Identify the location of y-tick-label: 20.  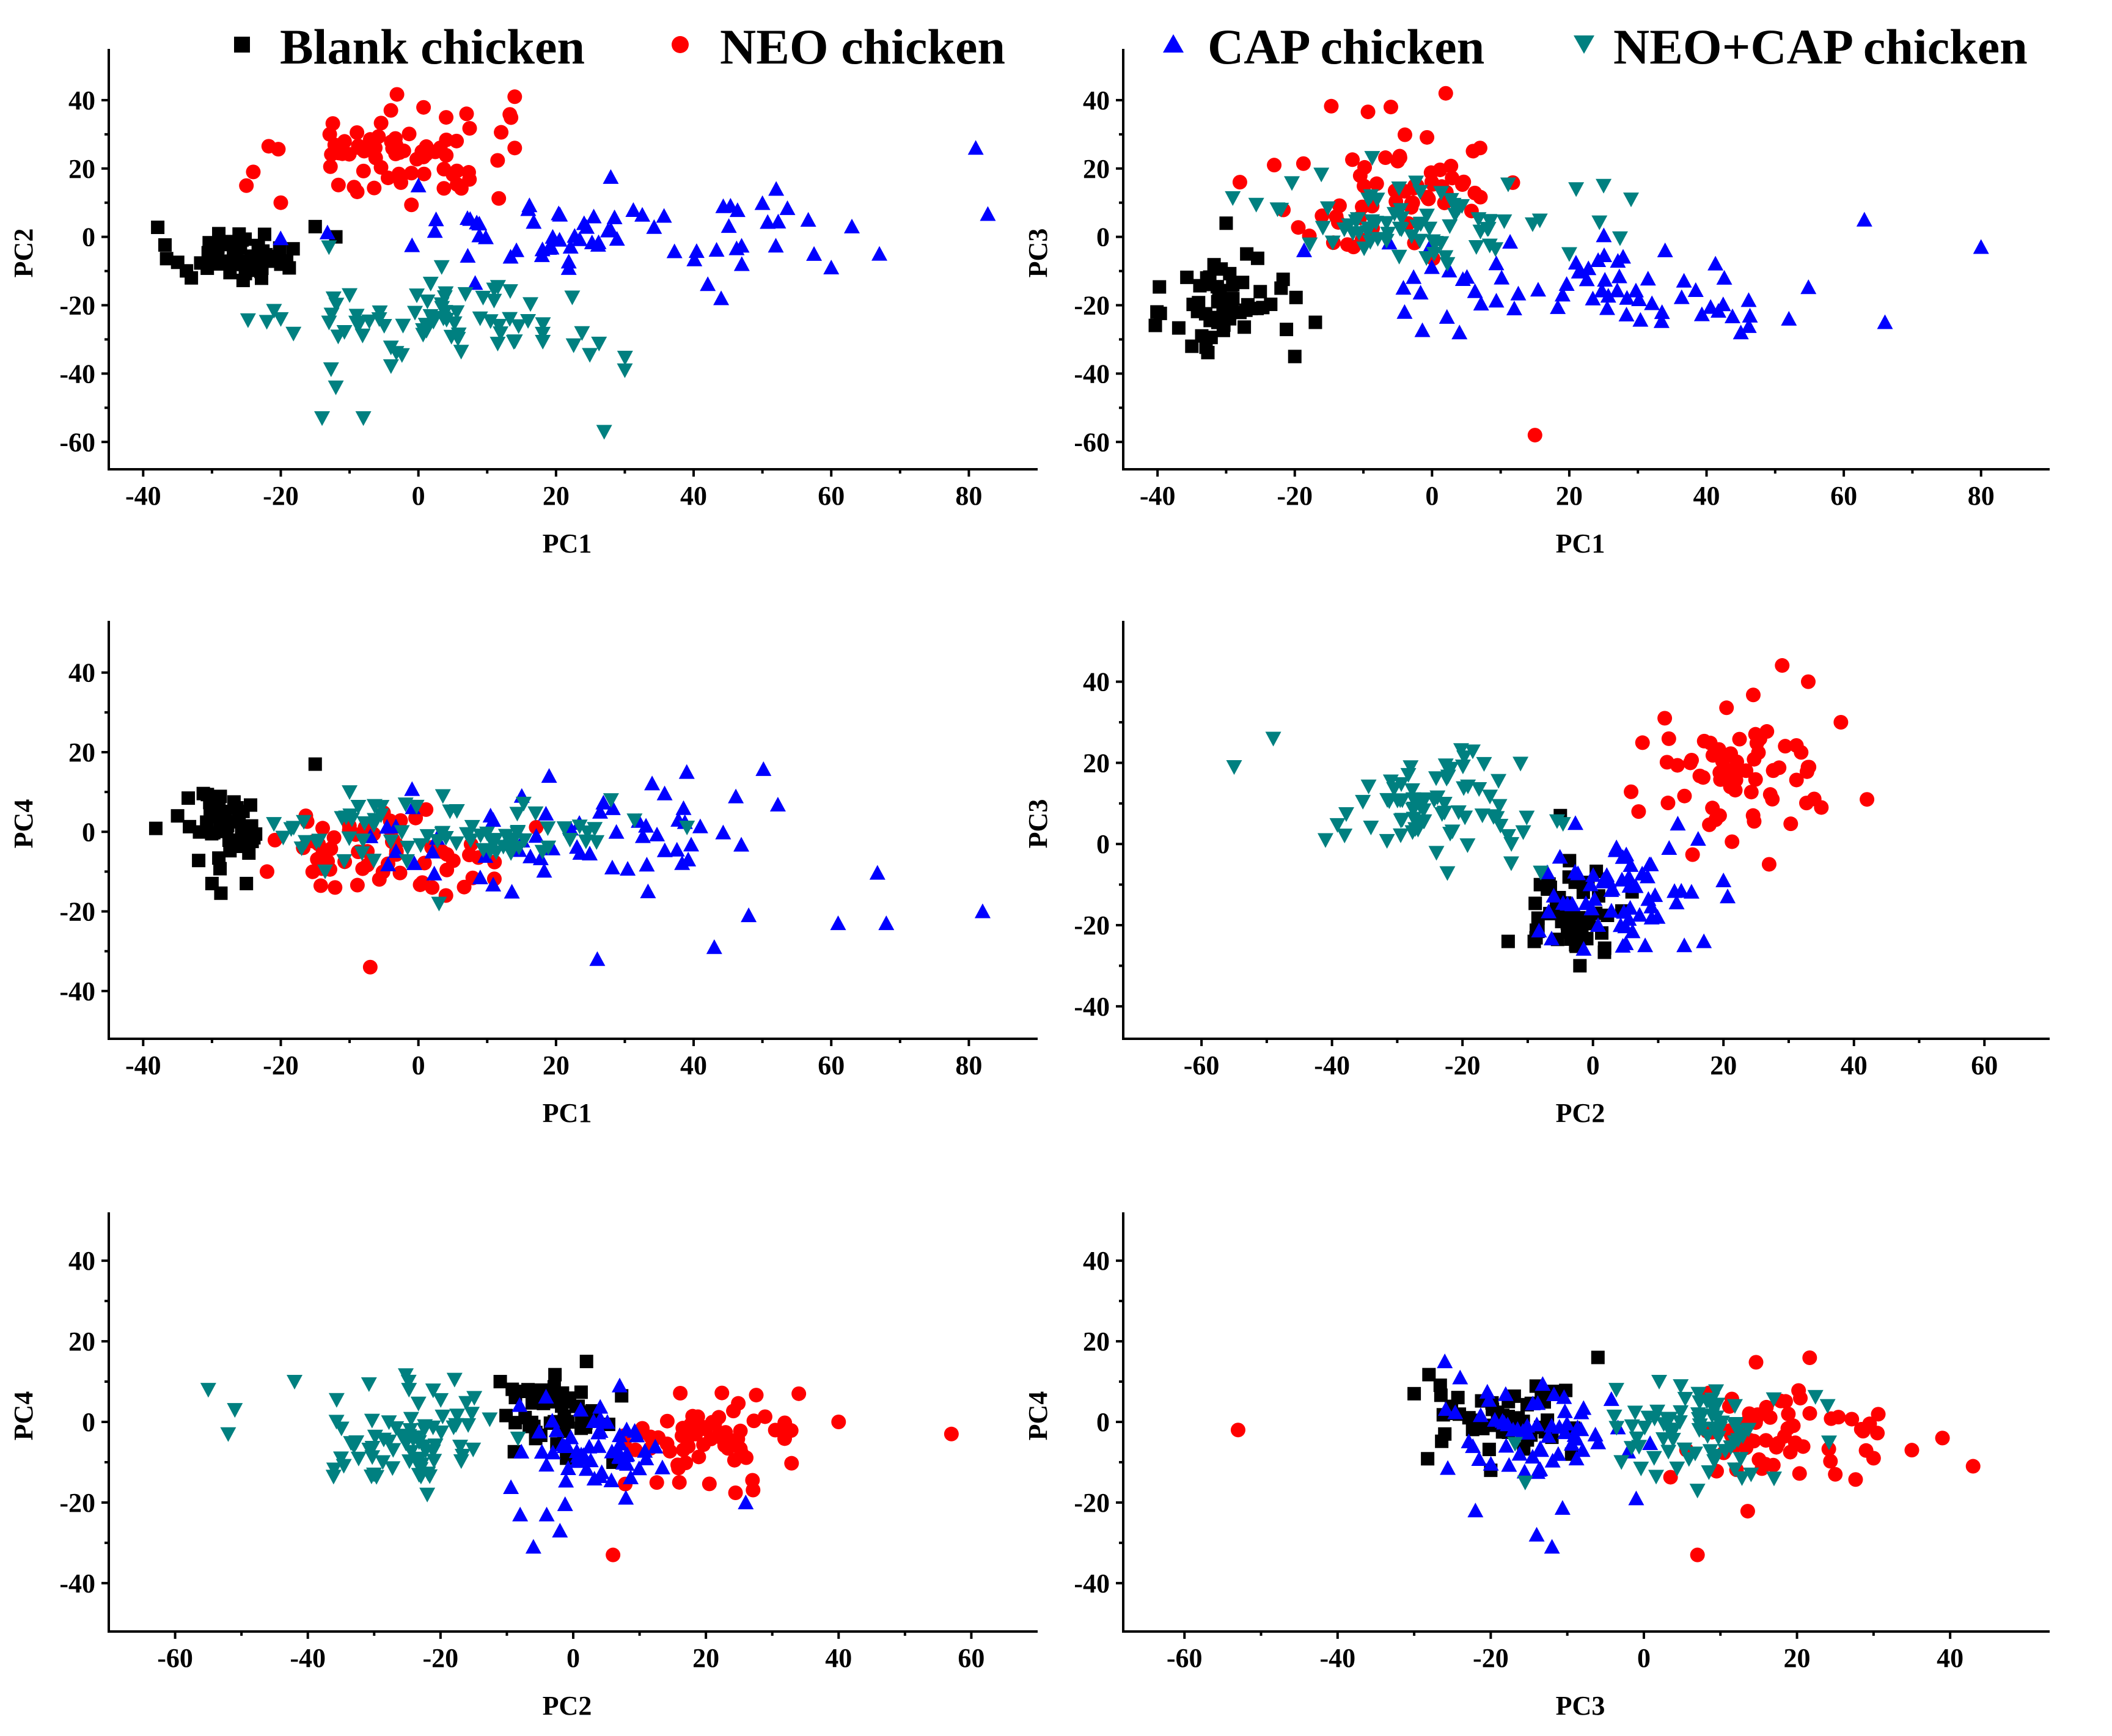
(82, 1342).